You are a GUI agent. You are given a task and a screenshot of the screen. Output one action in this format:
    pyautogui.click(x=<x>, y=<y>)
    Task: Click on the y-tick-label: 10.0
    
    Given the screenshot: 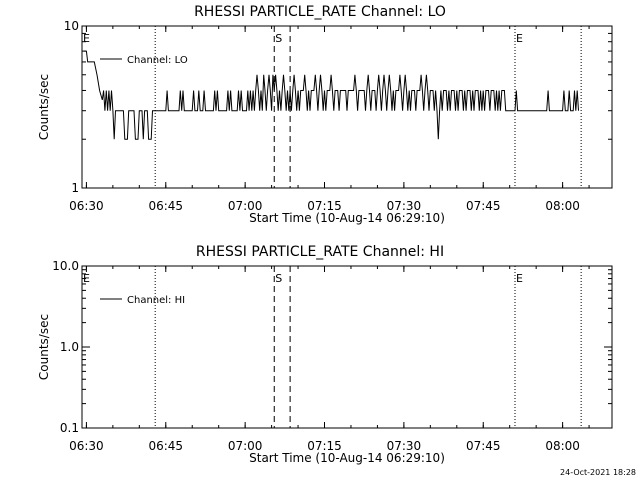 What is the action you would take?
    pyautogui.click(x=65, y=266)
    